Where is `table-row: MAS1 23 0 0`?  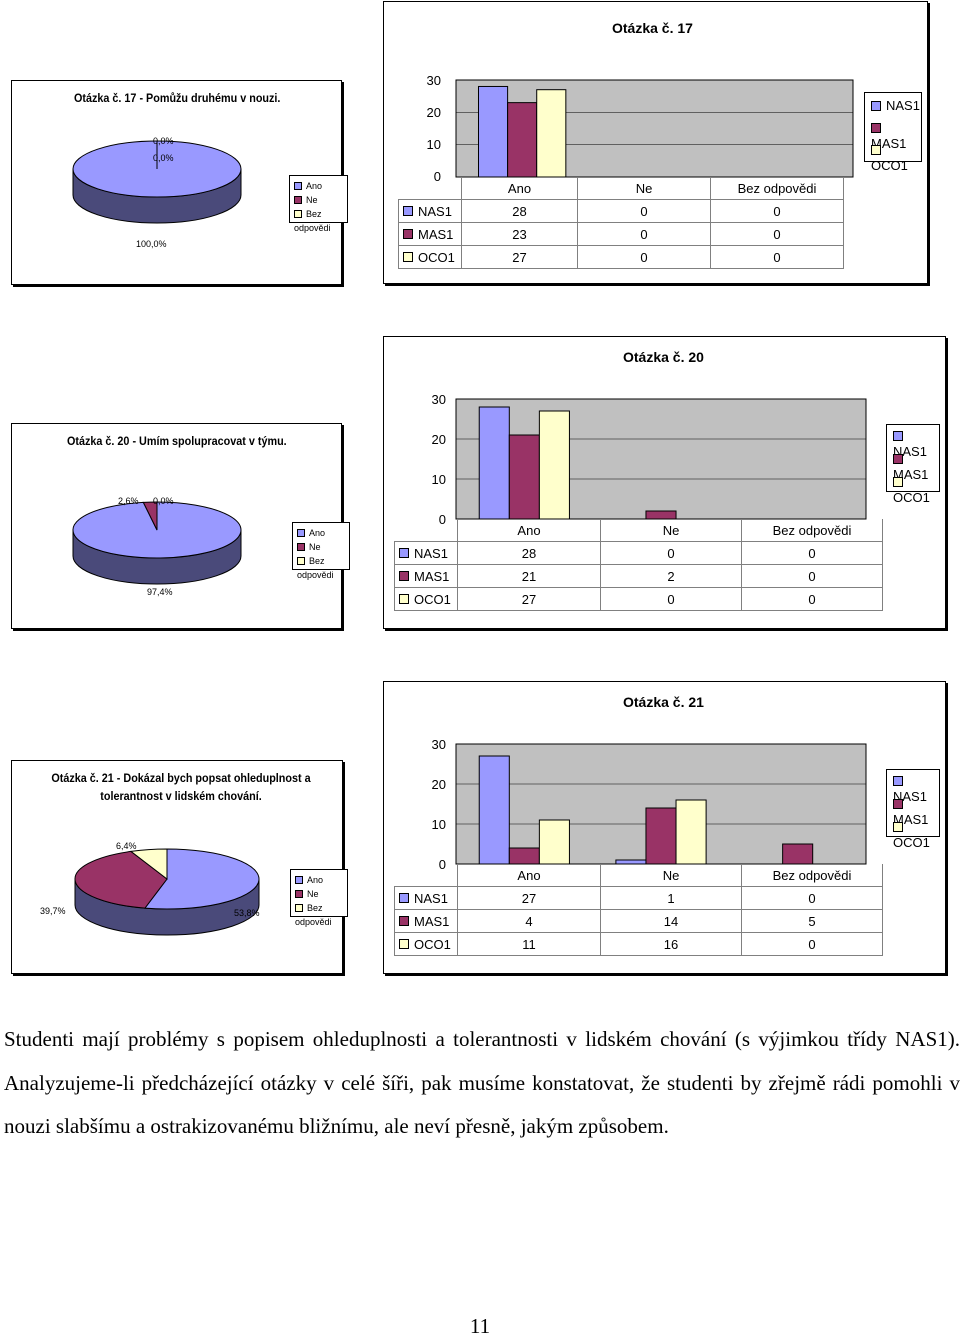 table-row: MAS1 23 0 0 is located at coordinates (621, 234).